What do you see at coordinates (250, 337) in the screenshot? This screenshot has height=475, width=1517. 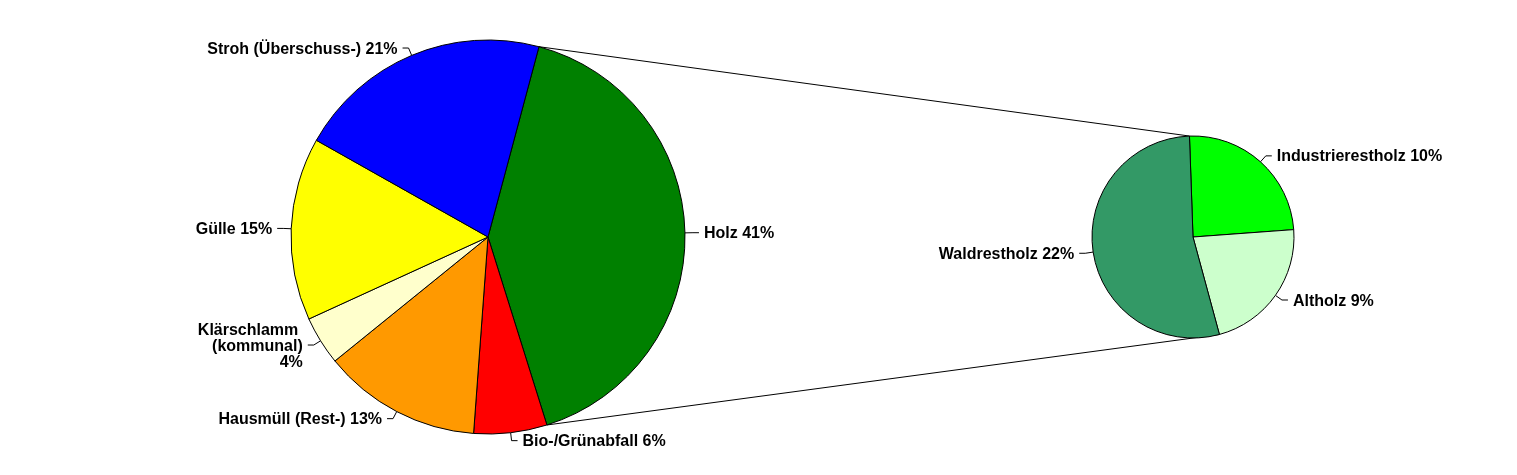 I see `slice-label: Klärschlamm (kommunal)` at bounding box center [250, 337].